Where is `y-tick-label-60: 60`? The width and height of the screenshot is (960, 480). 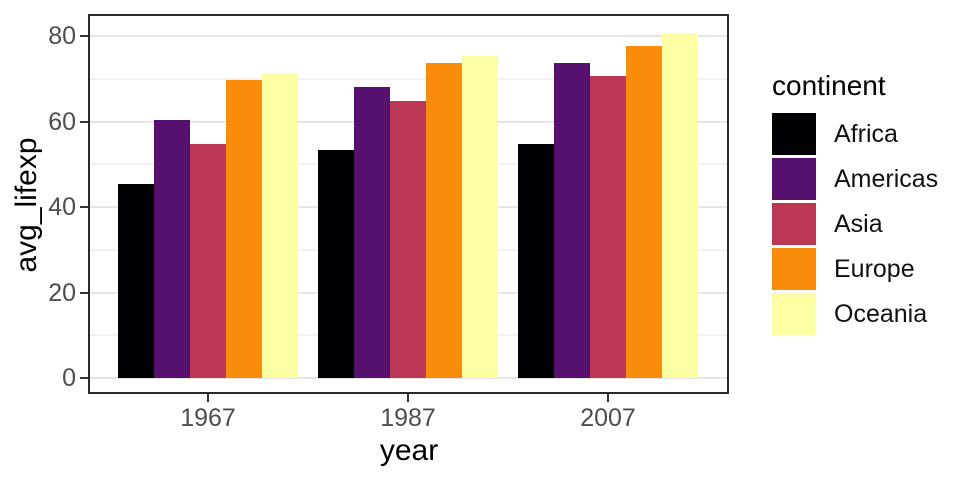
y-tick-label-60: 60 is located at coordinates (62, 121).